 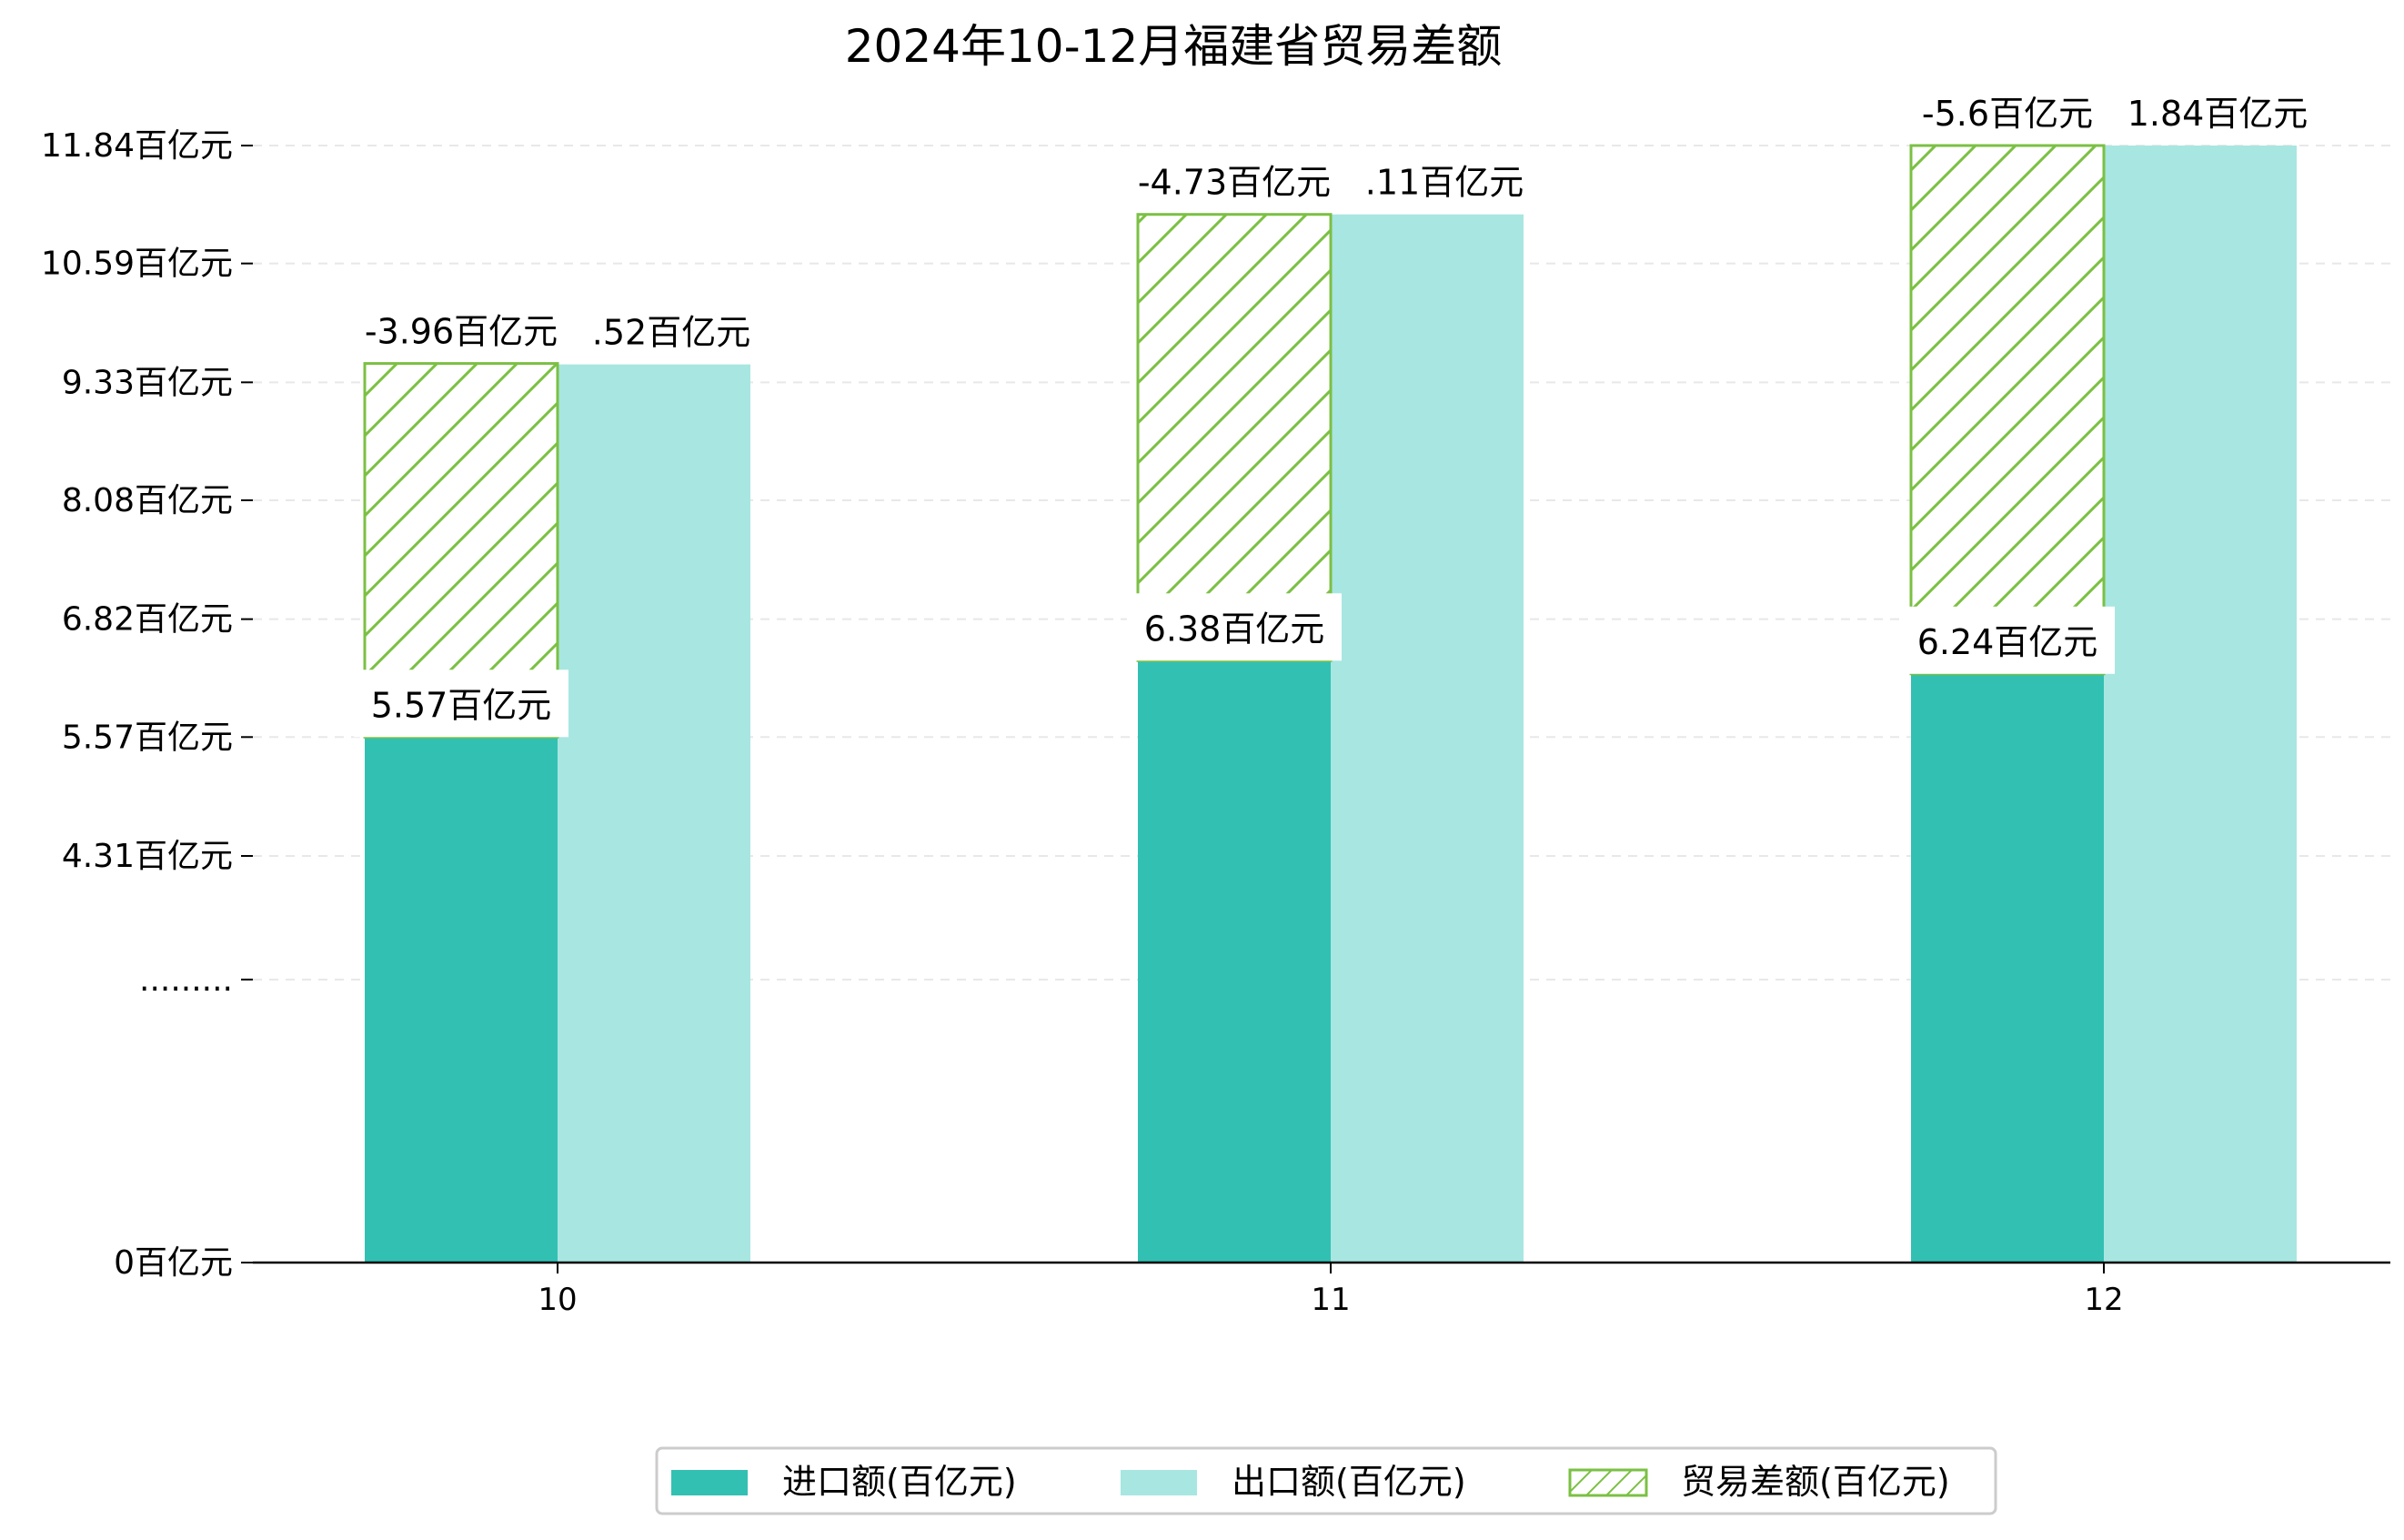 What do you see at coordinates (147, 501) in the screenshot?
I see `y-tick-label: 8.08百亿元` at bounding box center [147, 501].